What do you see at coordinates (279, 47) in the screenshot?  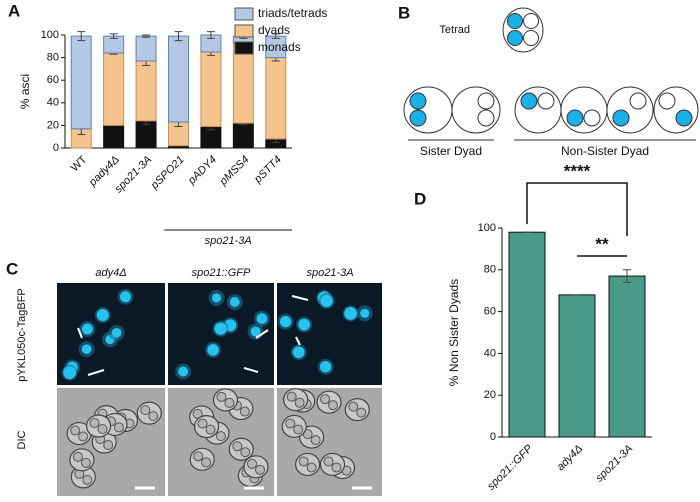 I see `legend-label: monads` at bounding box center [279, 47].